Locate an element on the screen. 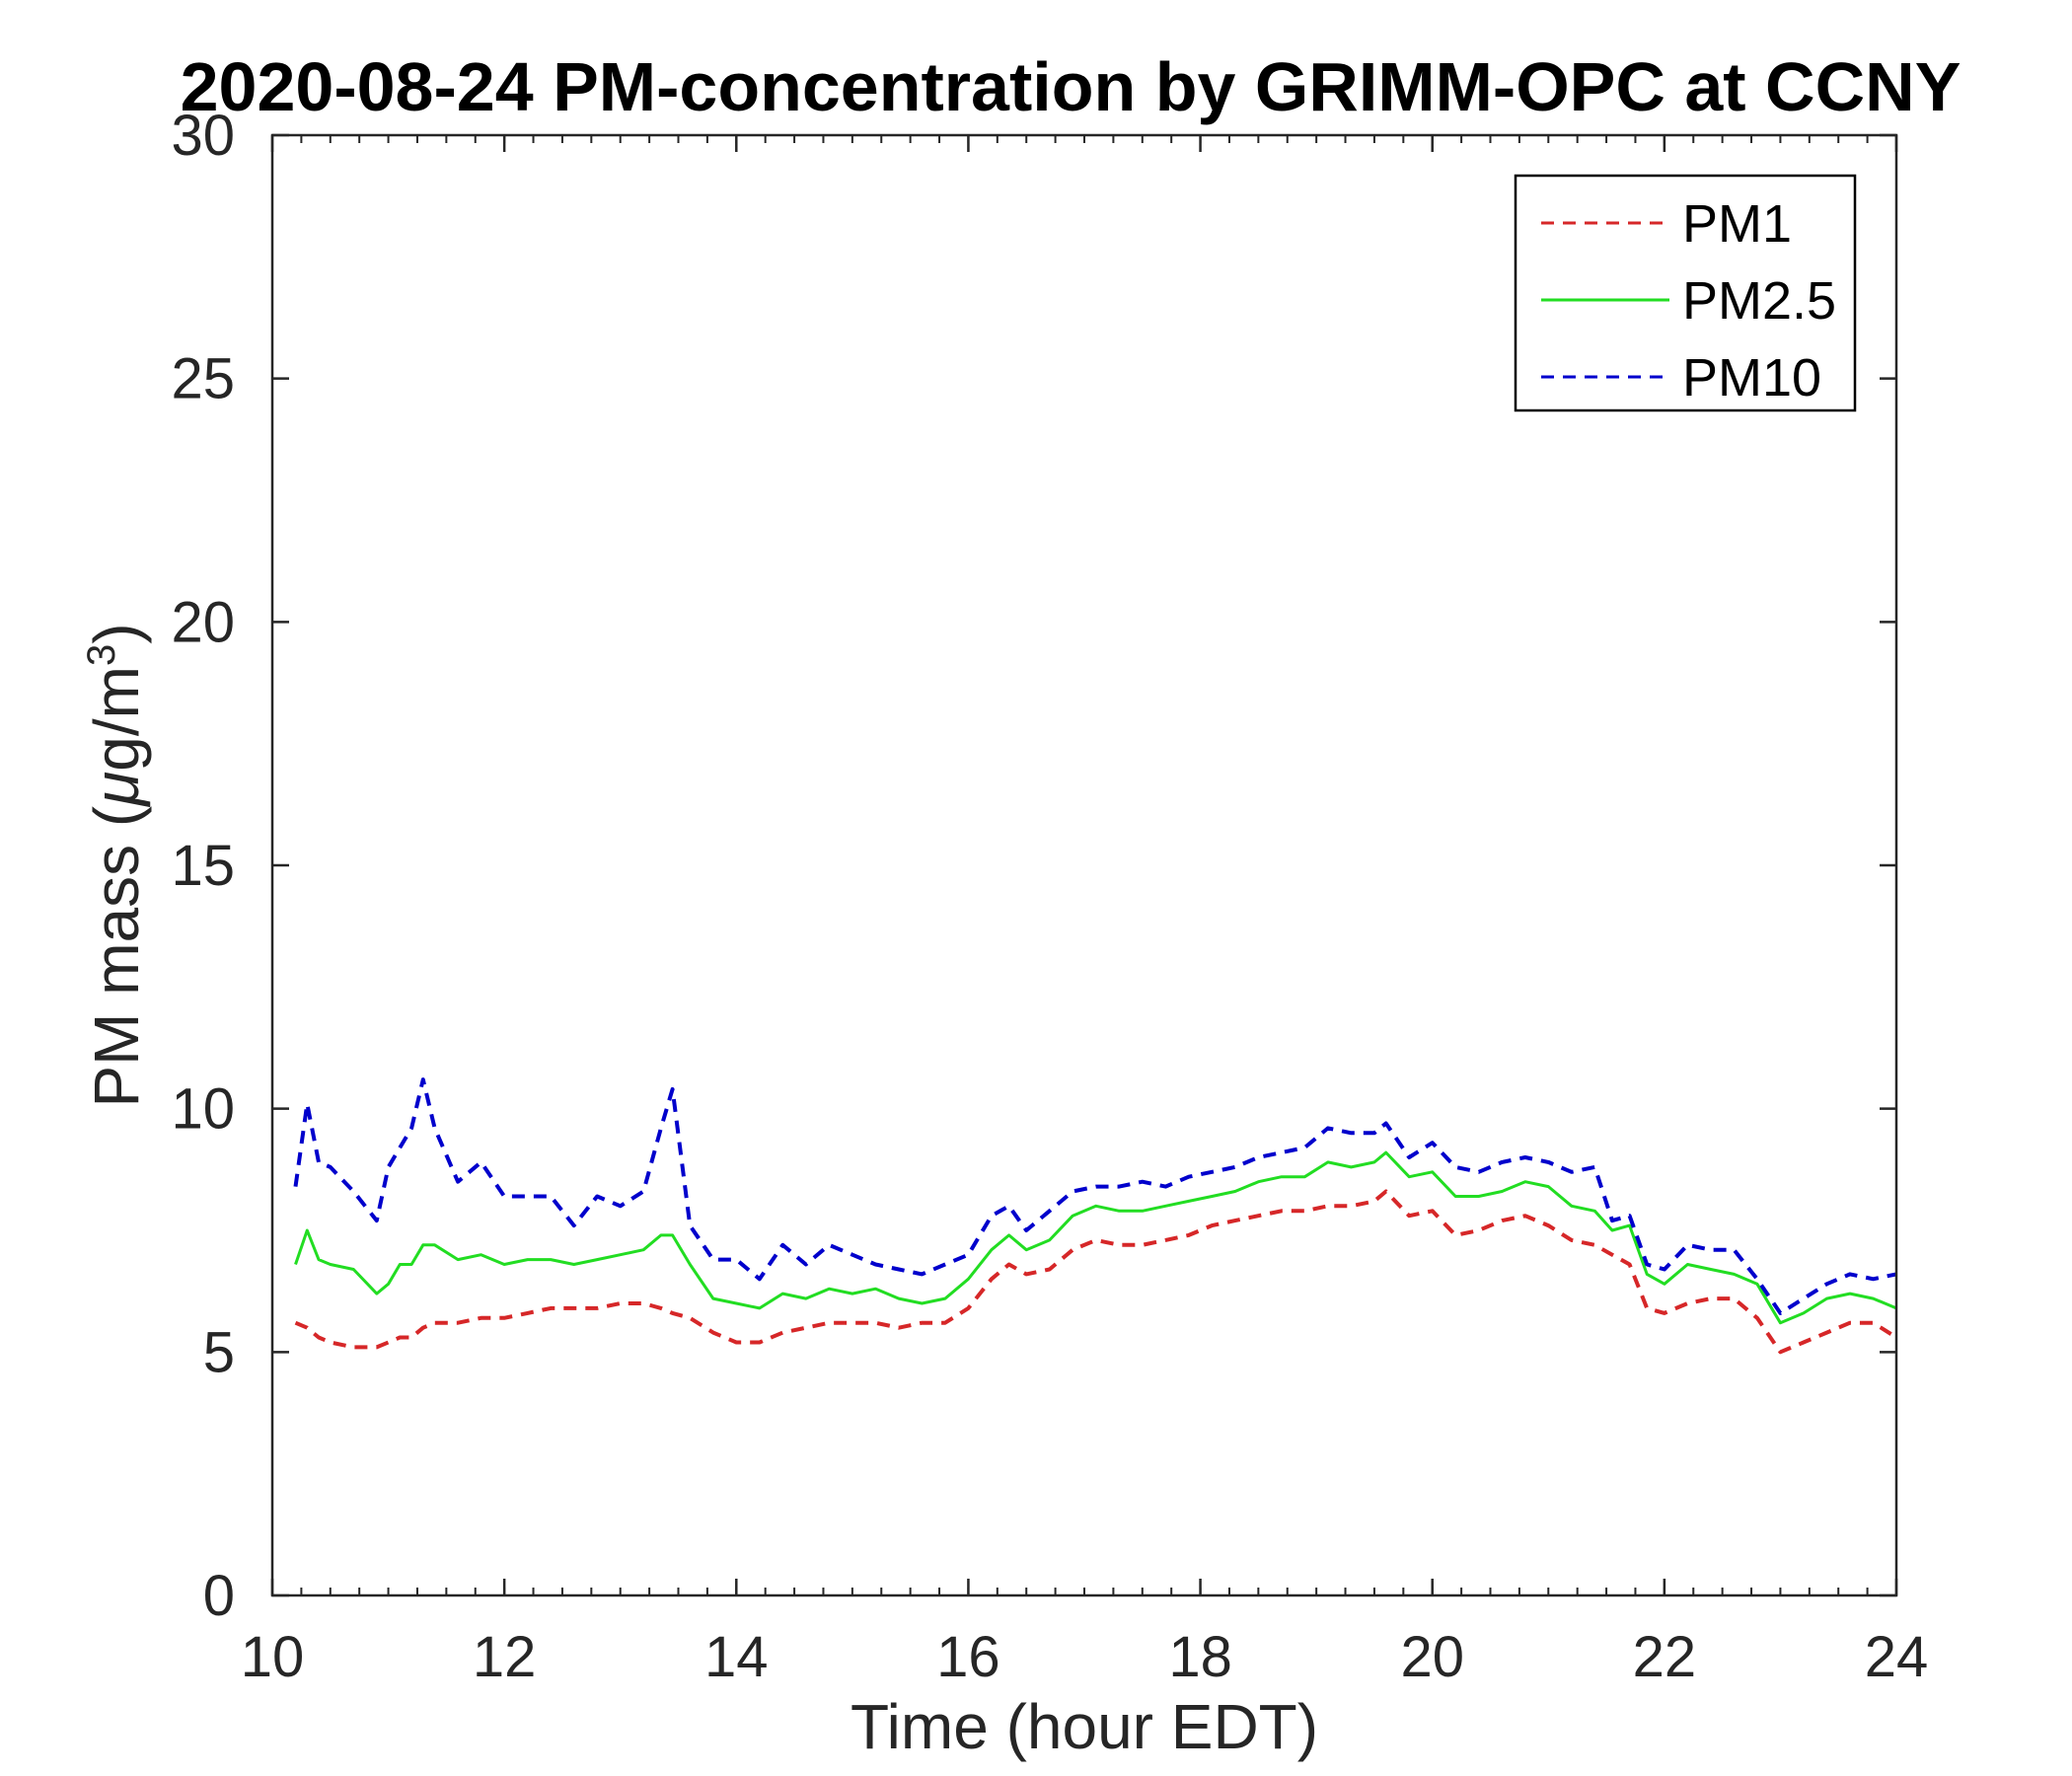 The height and width of the screenshot is (1776, 2072). x-tick-label: 22 is located at coordinates (1665, 1657).